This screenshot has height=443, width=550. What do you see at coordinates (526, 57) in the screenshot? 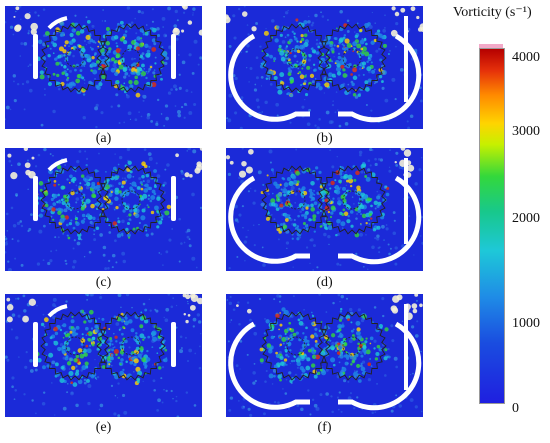
I see `colorbar-tick-4000: 4000` at bounding box center [526, 57].